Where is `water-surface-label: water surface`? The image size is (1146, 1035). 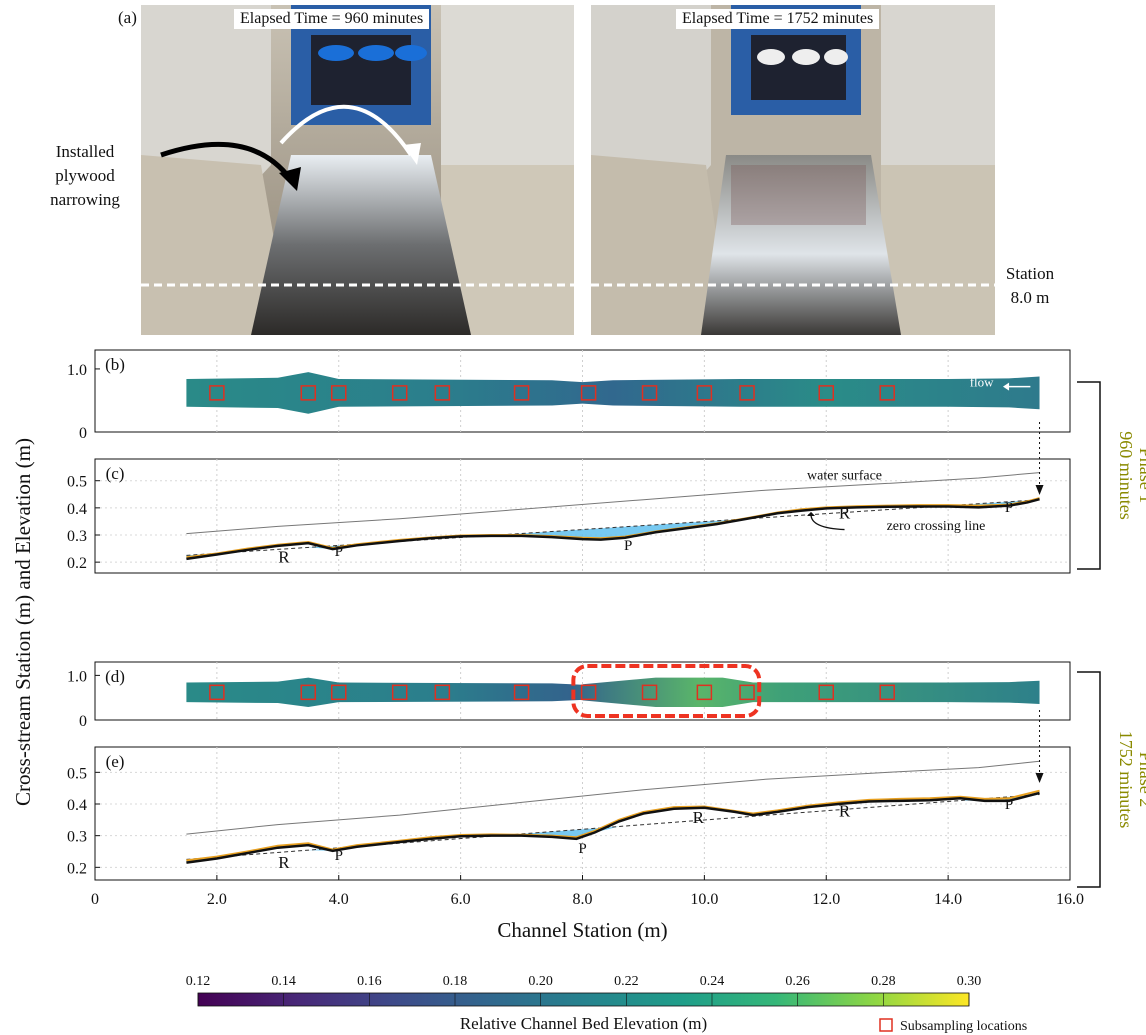
water-surface-label: water surface is located at coordinates (844, 475).